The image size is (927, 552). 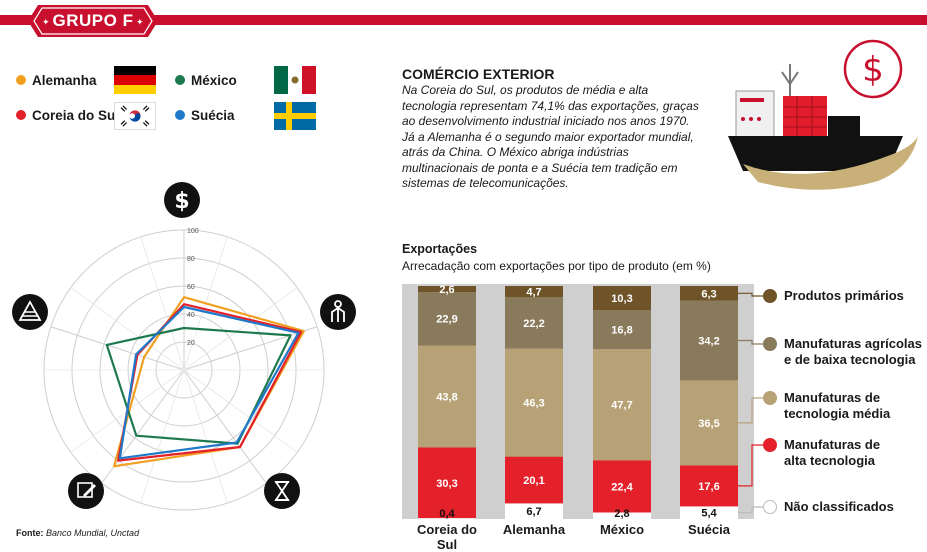 I want to click on radar-series-méxico, so click(x=198, y=385).